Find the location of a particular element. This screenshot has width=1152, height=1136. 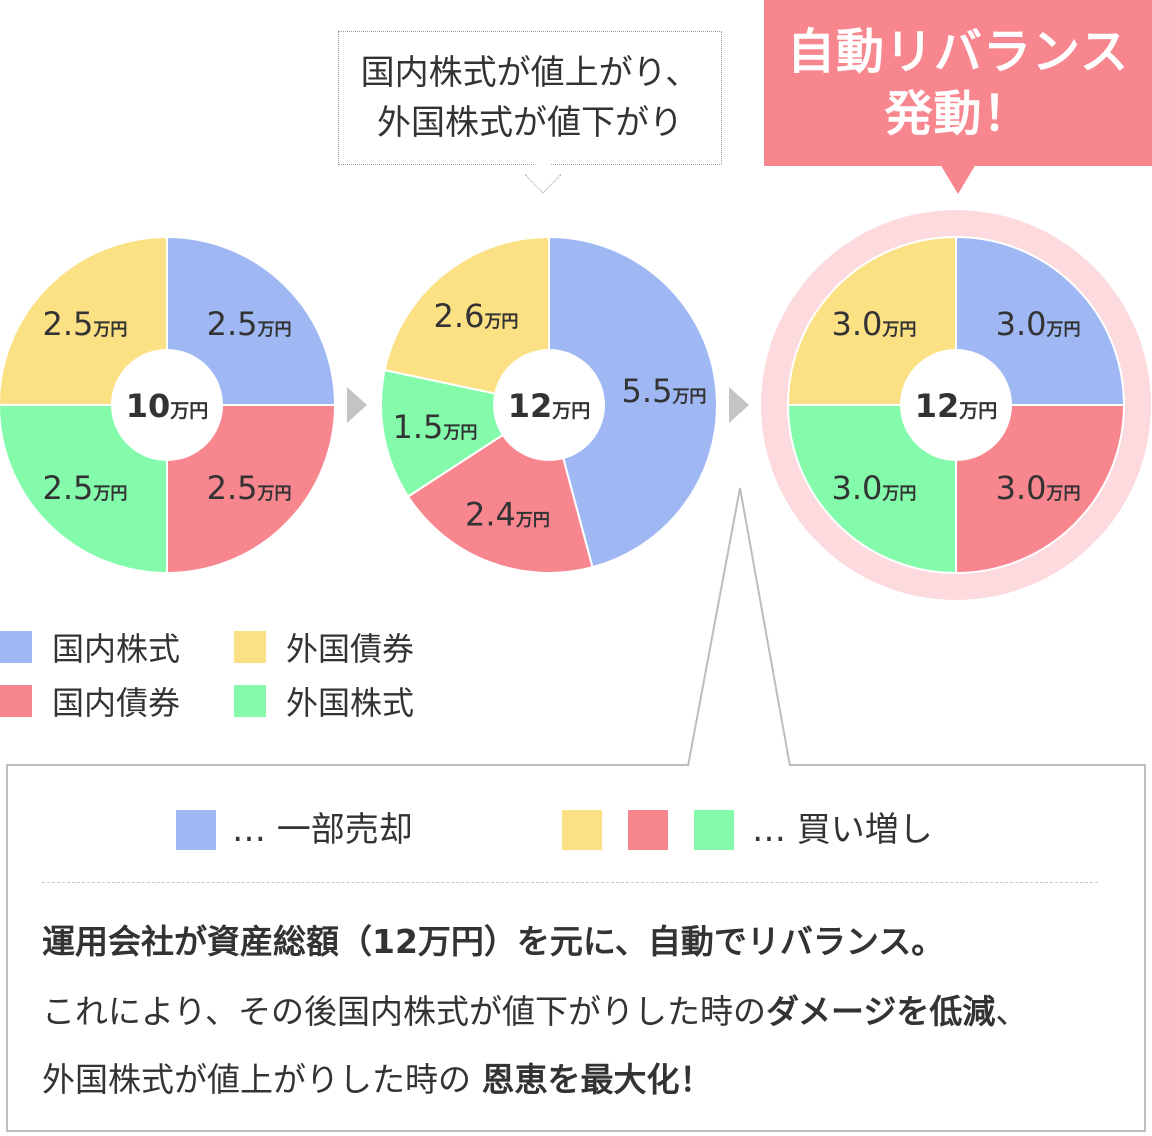

buy-swatch-domestic-bond is located at coordinates (648, 830).